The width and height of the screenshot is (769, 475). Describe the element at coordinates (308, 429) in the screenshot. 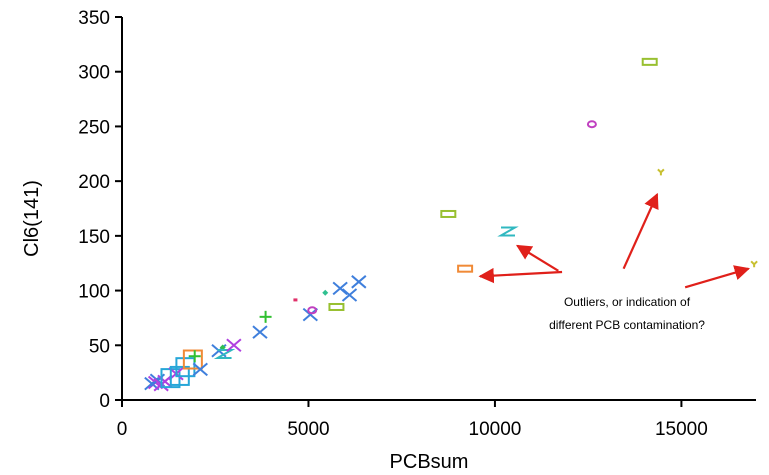

I see `x-tick-label: 5000` at that location.